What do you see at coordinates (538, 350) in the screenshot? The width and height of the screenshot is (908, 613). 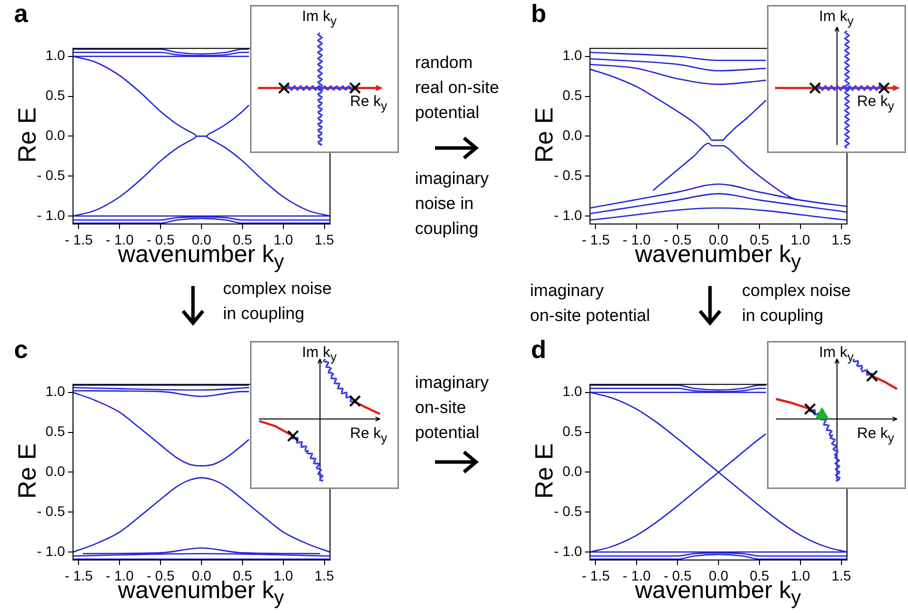 I see `chart-title: d` at bounding box center [538, 350].